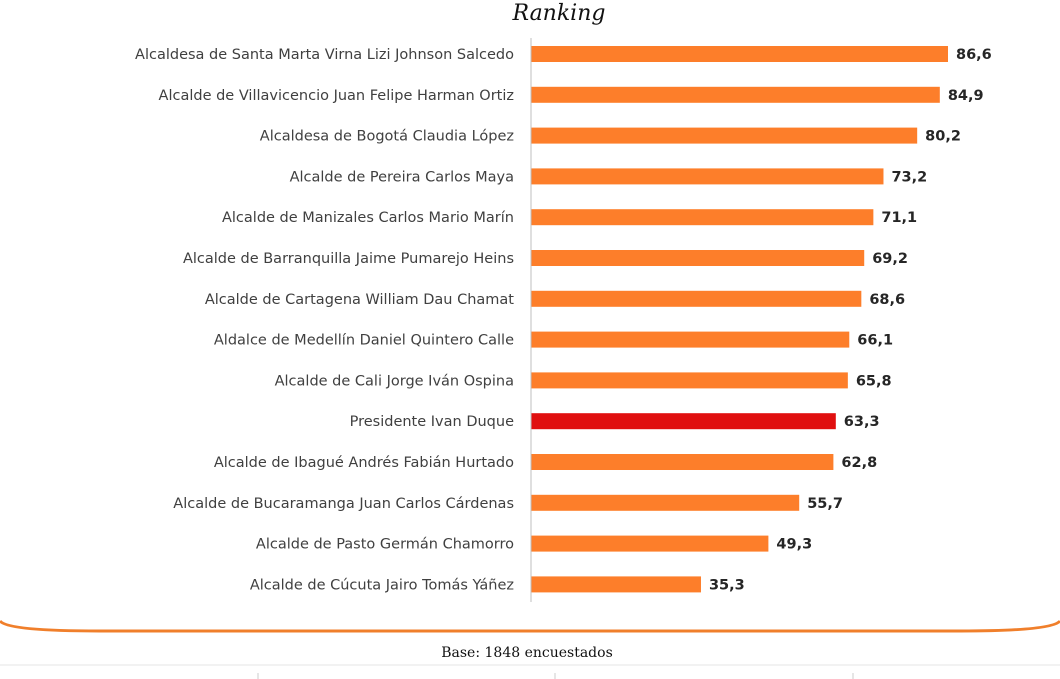  Describe the element at coordinates (887, 300) in the screenshot. I see `value-label: 68,6` at that location.